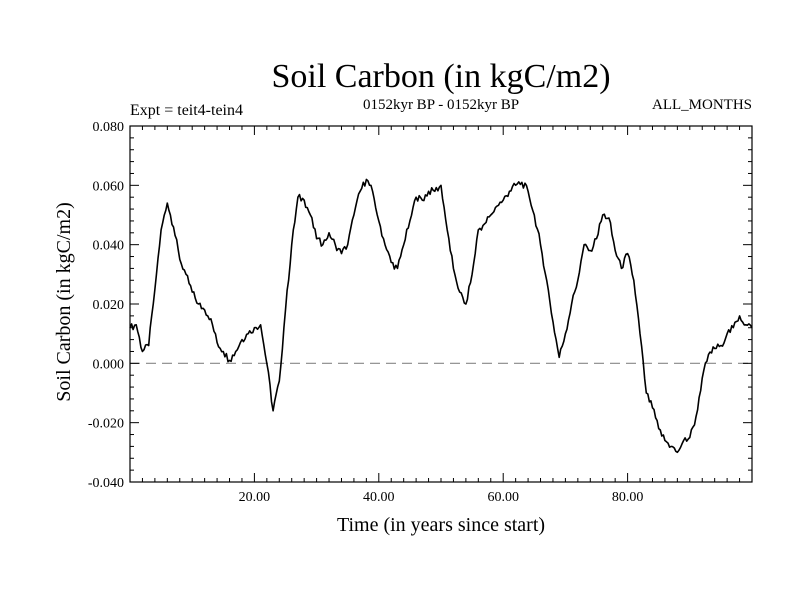 The image size is (800, 600). I want to click on chart-subtitle: 0152kyr BP - 0152kyr BP, so click(441, 105).